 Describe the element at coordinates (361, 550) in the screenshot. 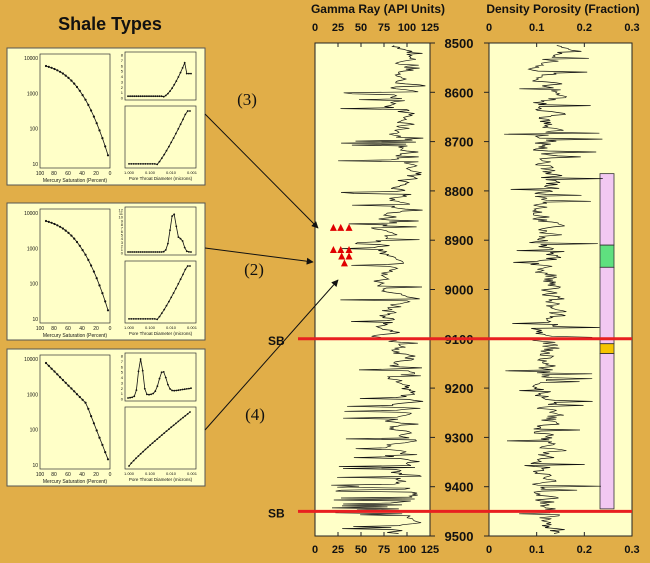

I see `gamma-ray-tick-label: 50` at that location.